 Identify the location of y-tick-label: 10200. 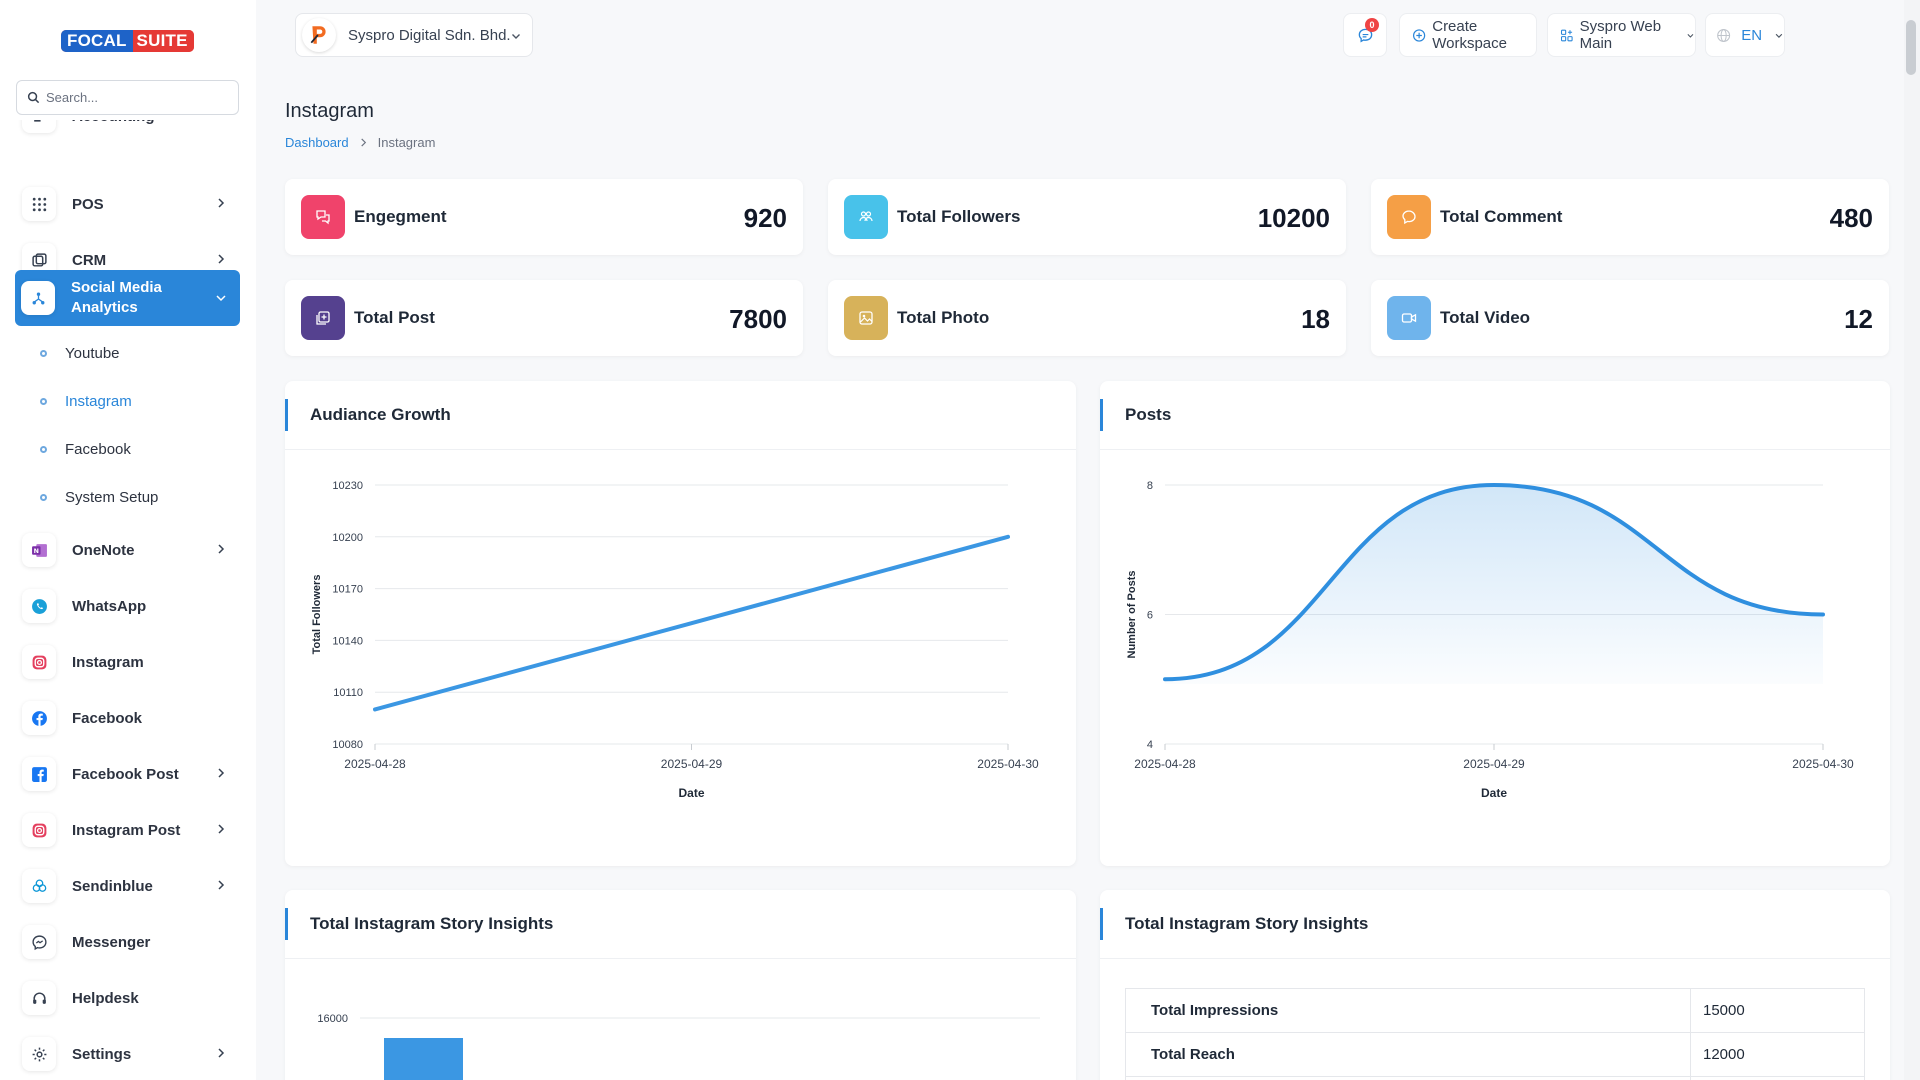
(347, 538).